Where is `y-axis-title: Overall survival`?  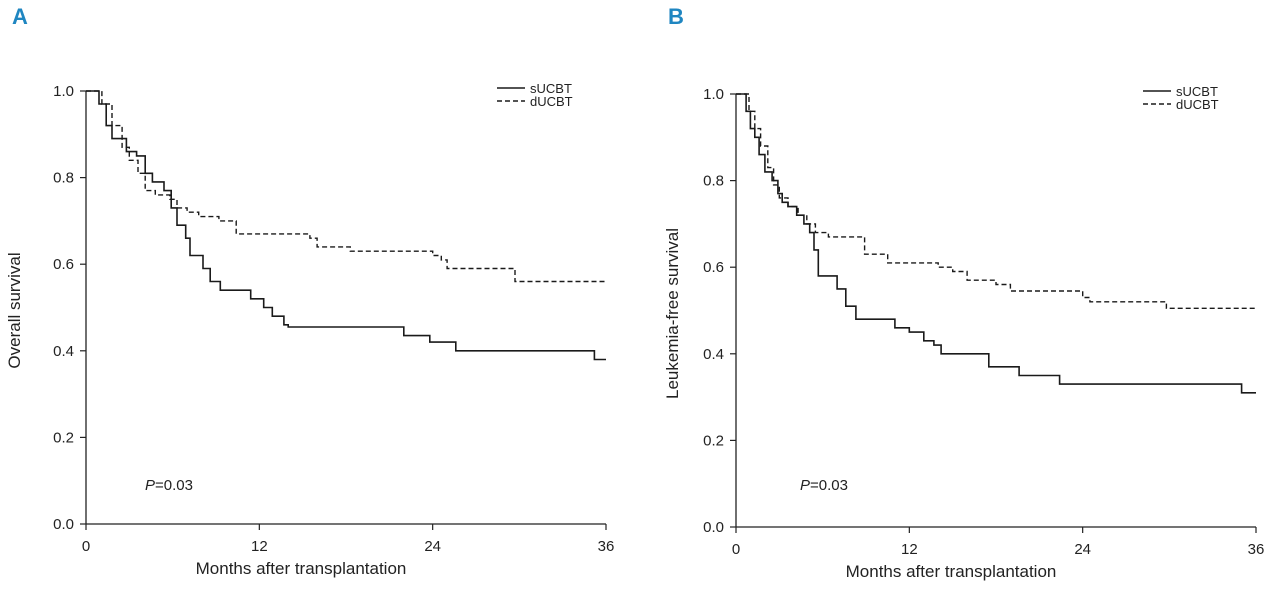 y-axis-title: Overall survival is located at coordinates (14, 310).